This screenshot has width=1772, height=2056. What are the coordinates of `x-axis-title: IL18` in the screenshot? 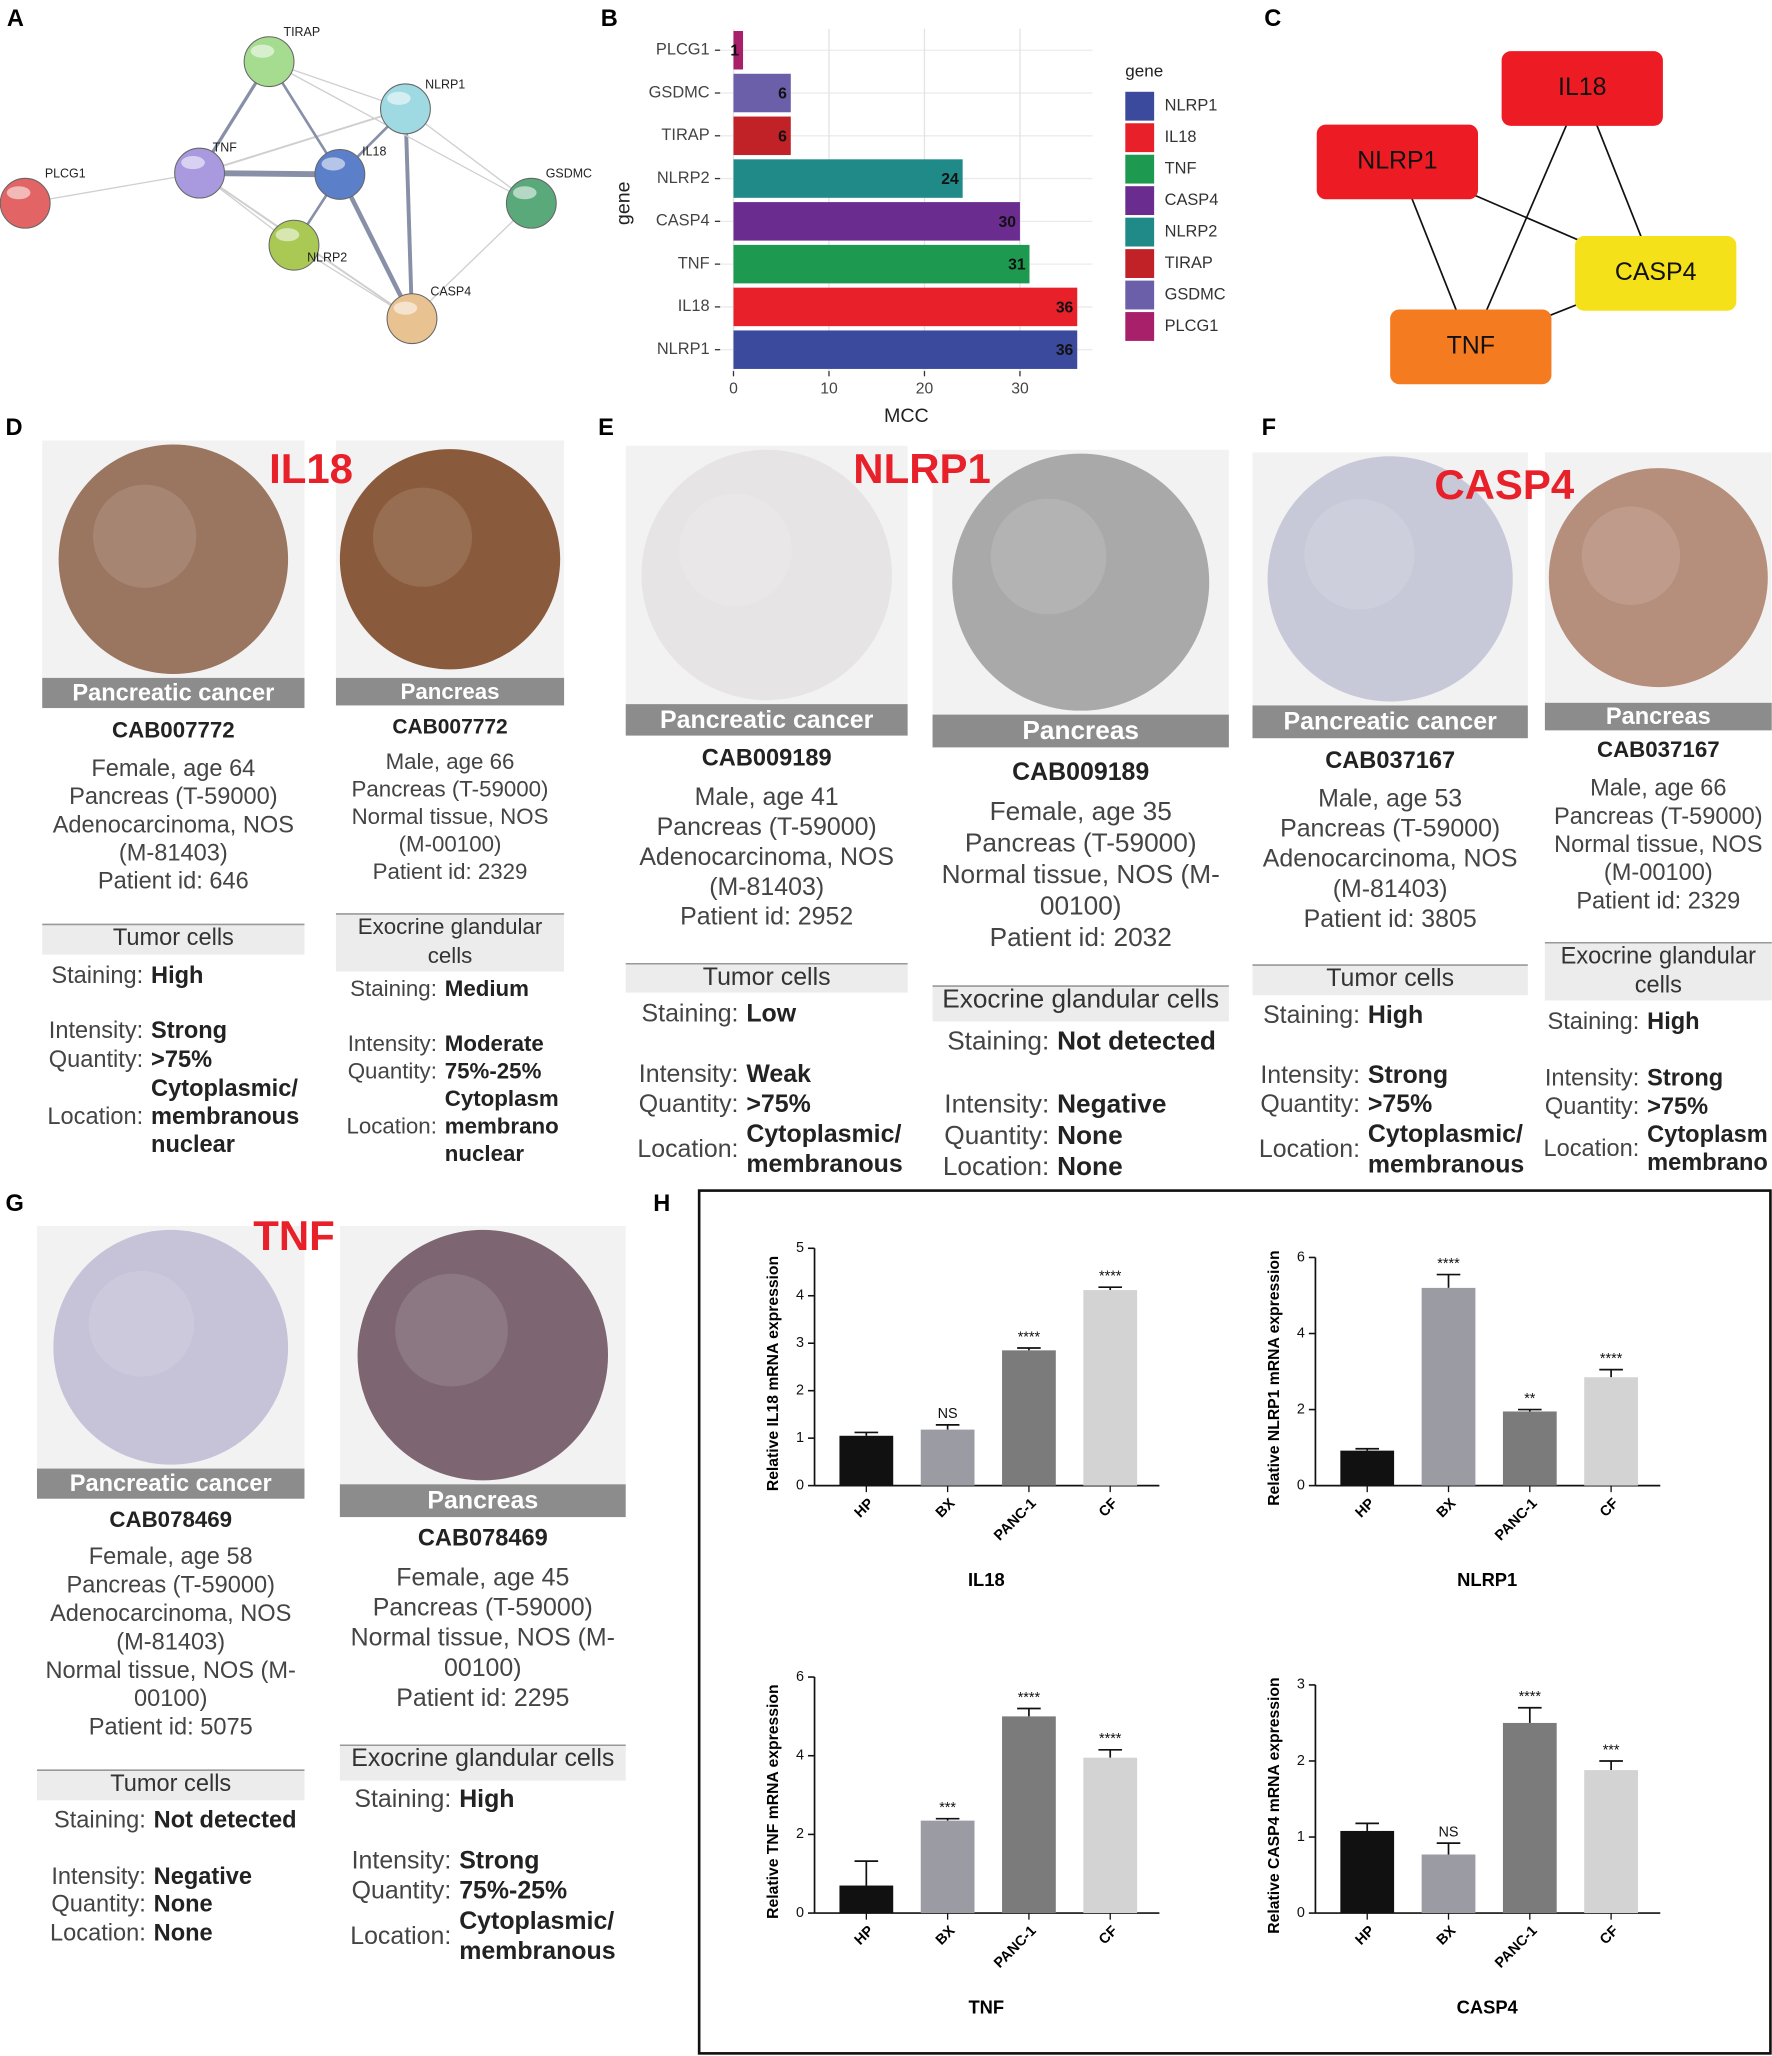 It's located at (986, 1579).